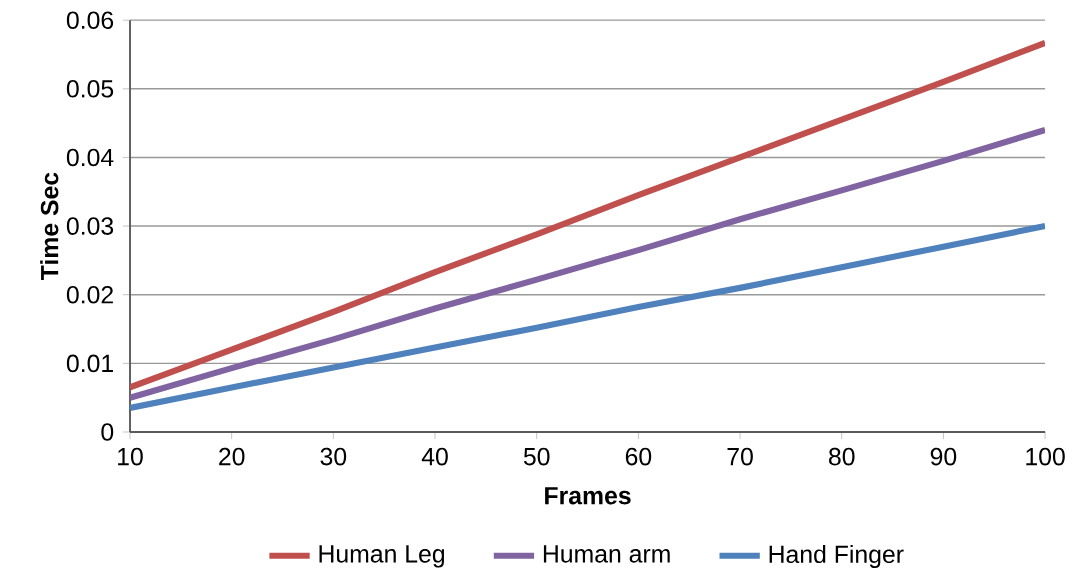 The height and width of the screenshot is (576, 1075). What do you see at coordinates (90, 226) in the screenshot?
I see `y-tick-label: 0.03` at bounding box center [90, 226].